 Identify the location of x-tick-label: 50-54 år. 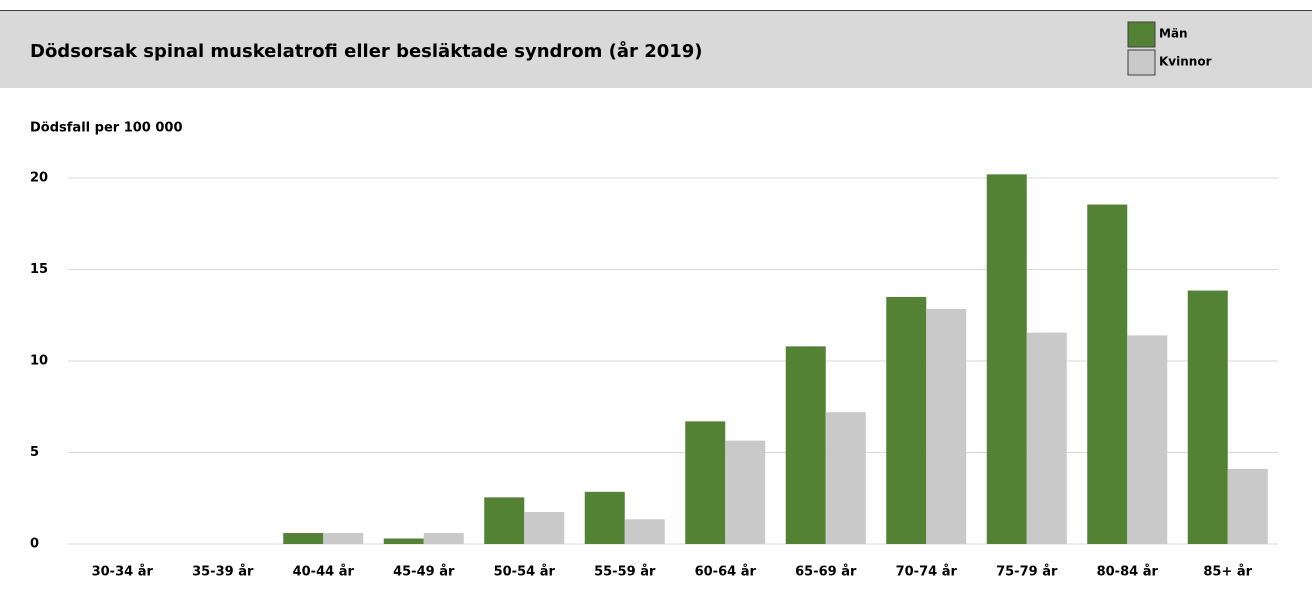
(525, 572).